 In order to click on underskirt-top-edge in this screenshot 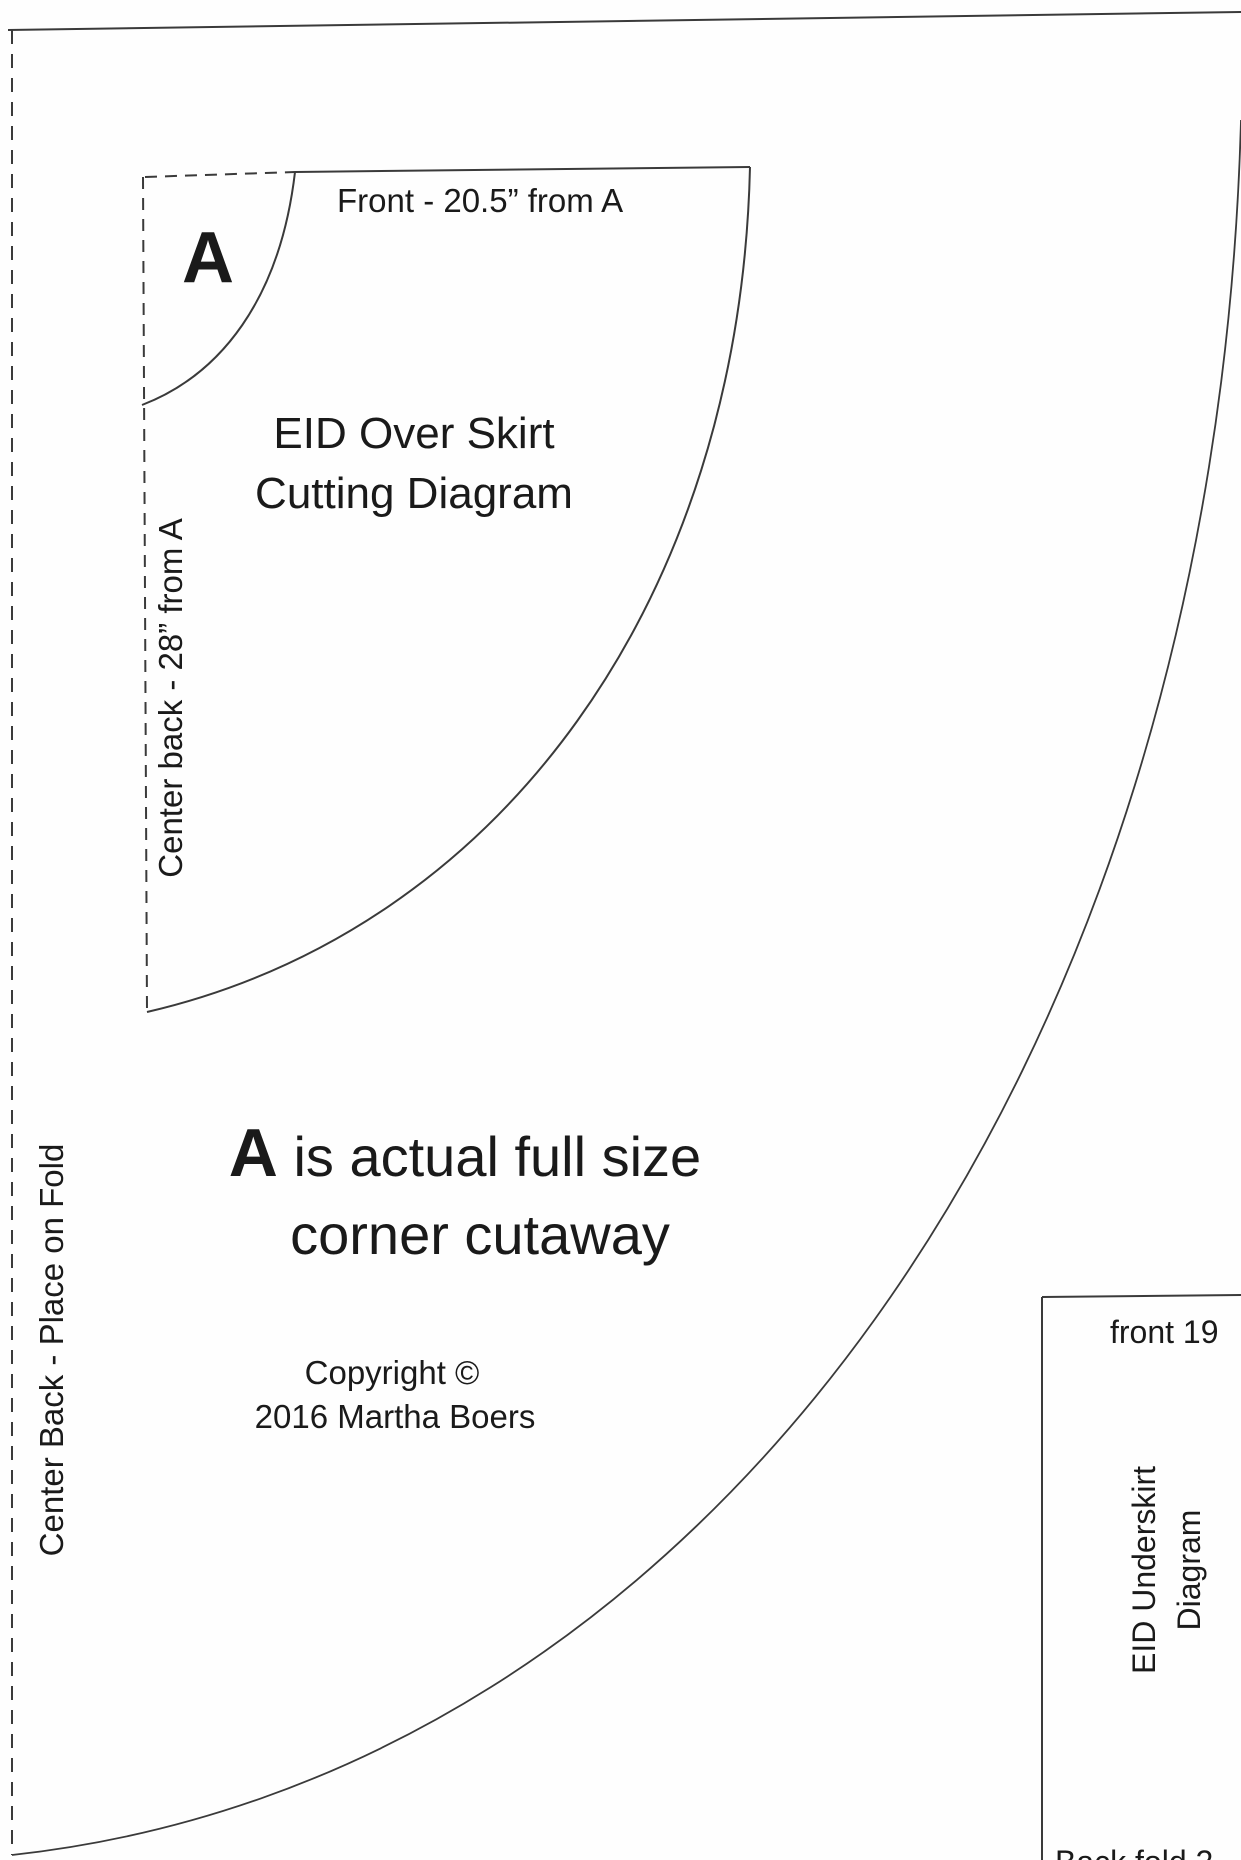, I will do `click(1141, 1296)`.